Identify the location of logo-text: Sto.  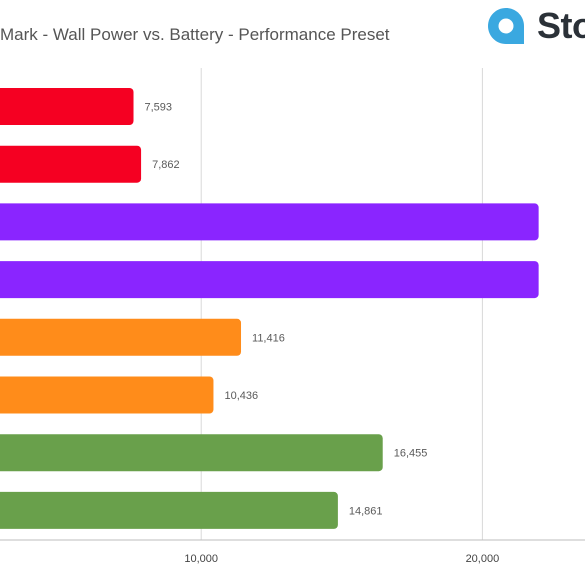
(561, 26).